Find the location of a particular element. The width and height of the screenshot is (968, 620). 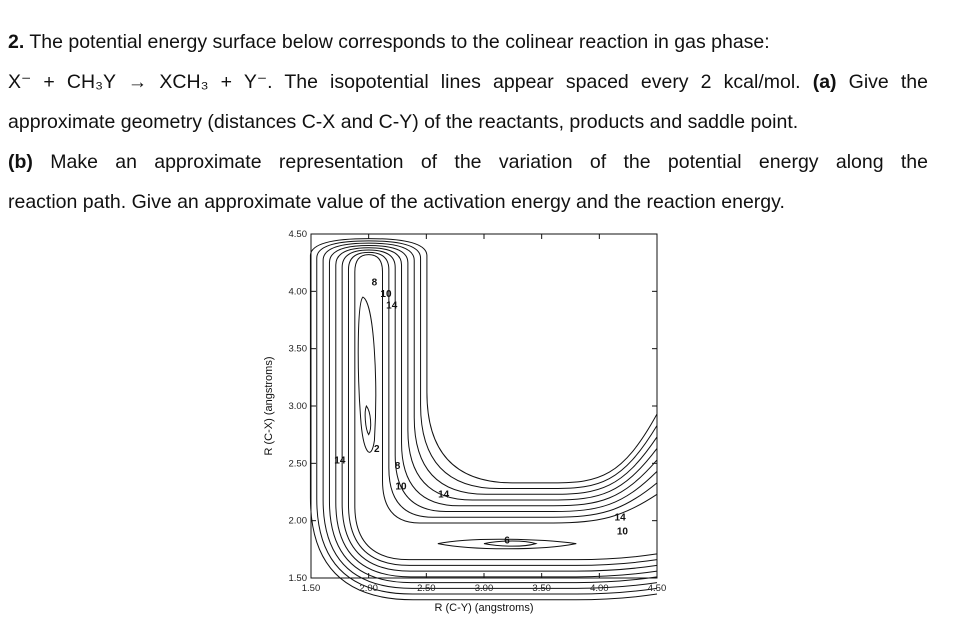

reactant-well-inner-contour is located at coordinates (368, 420).